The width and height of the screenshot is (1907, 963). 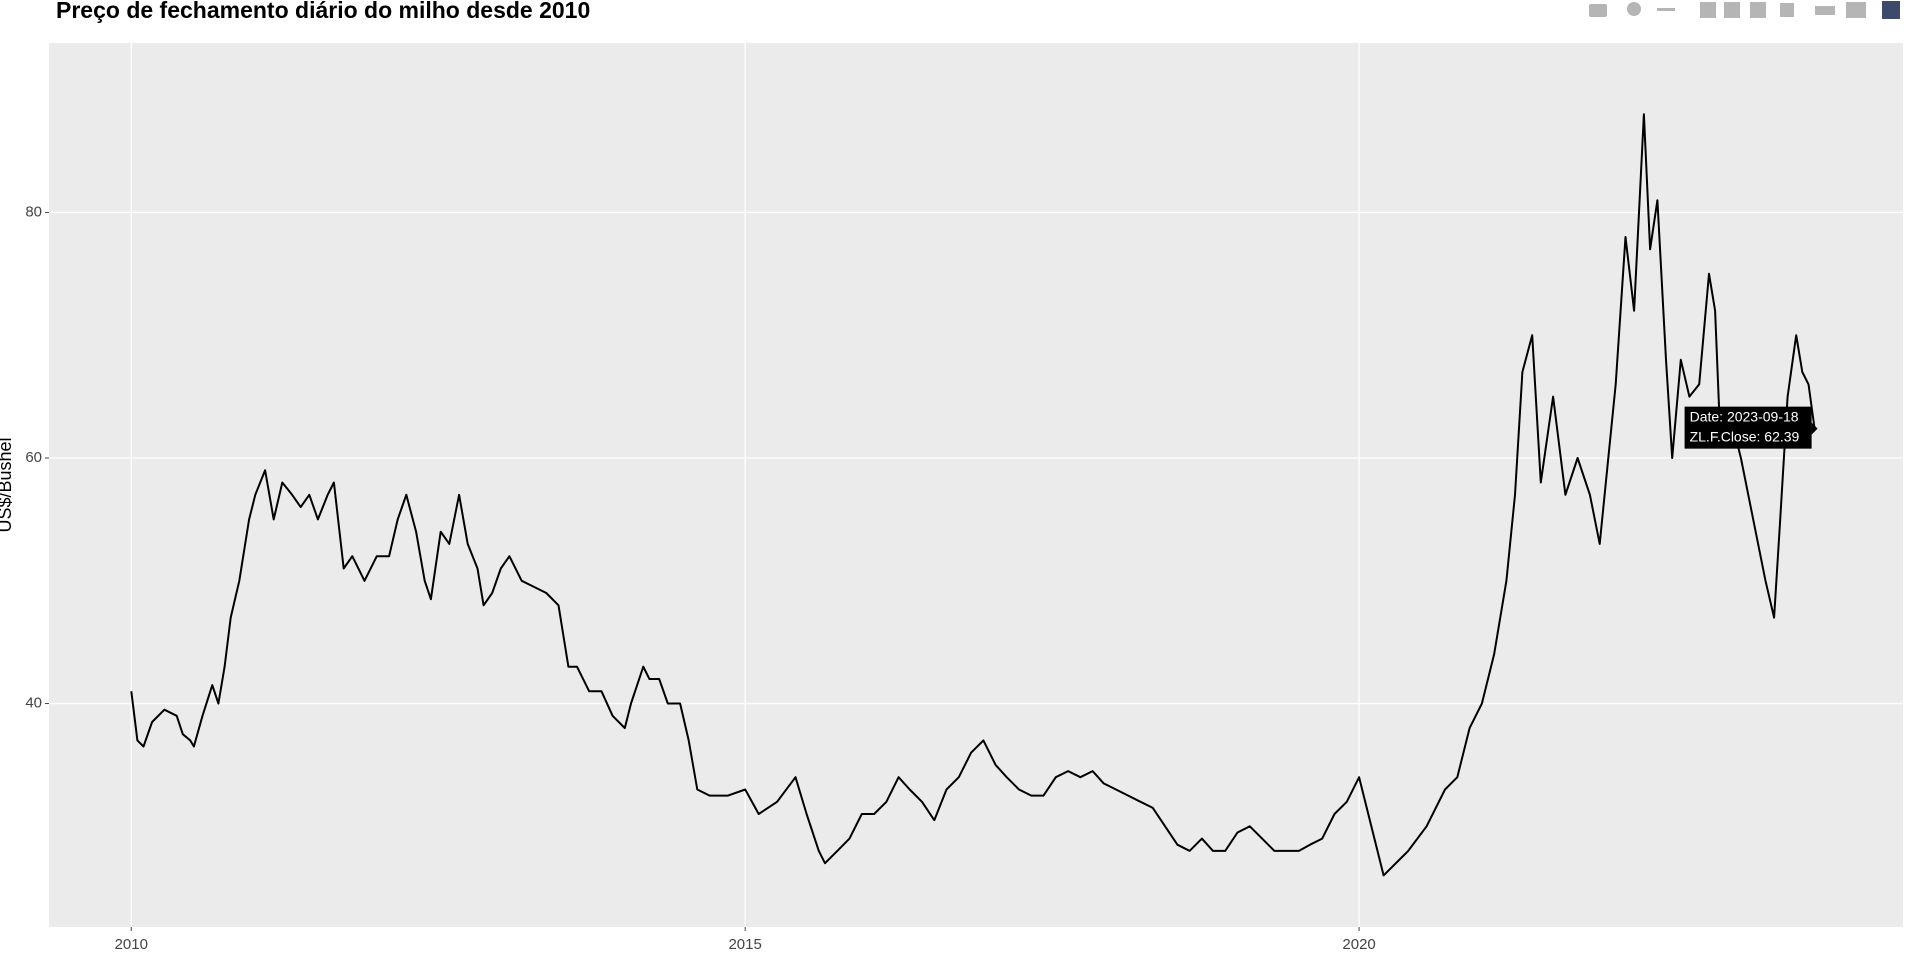 What do you see at coordinates (1814, 428) in the screenshot?
I see `tooltip-pointer` at bounding box center [1814, 428].